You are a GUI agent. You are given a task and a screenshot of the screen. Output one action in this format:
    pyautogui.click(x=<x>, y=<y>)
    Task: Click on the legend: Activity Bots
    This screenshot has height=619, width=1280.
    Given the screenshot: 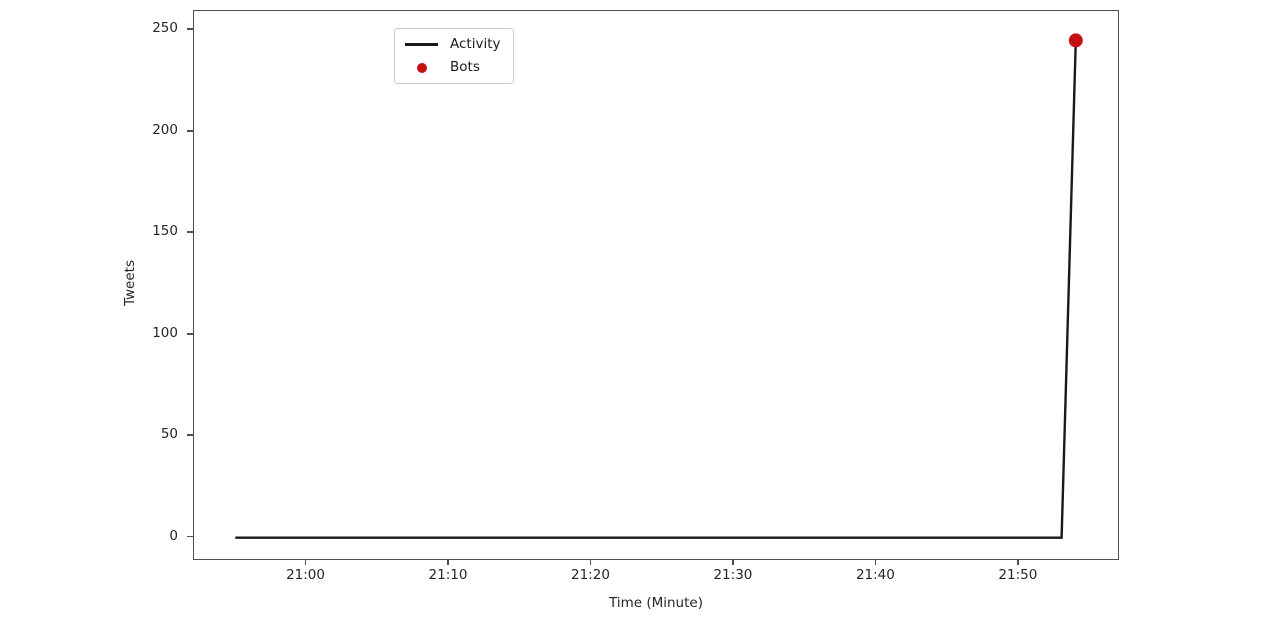 What is the action you would take?
    pyautogui.click(x=454, y=56)
    